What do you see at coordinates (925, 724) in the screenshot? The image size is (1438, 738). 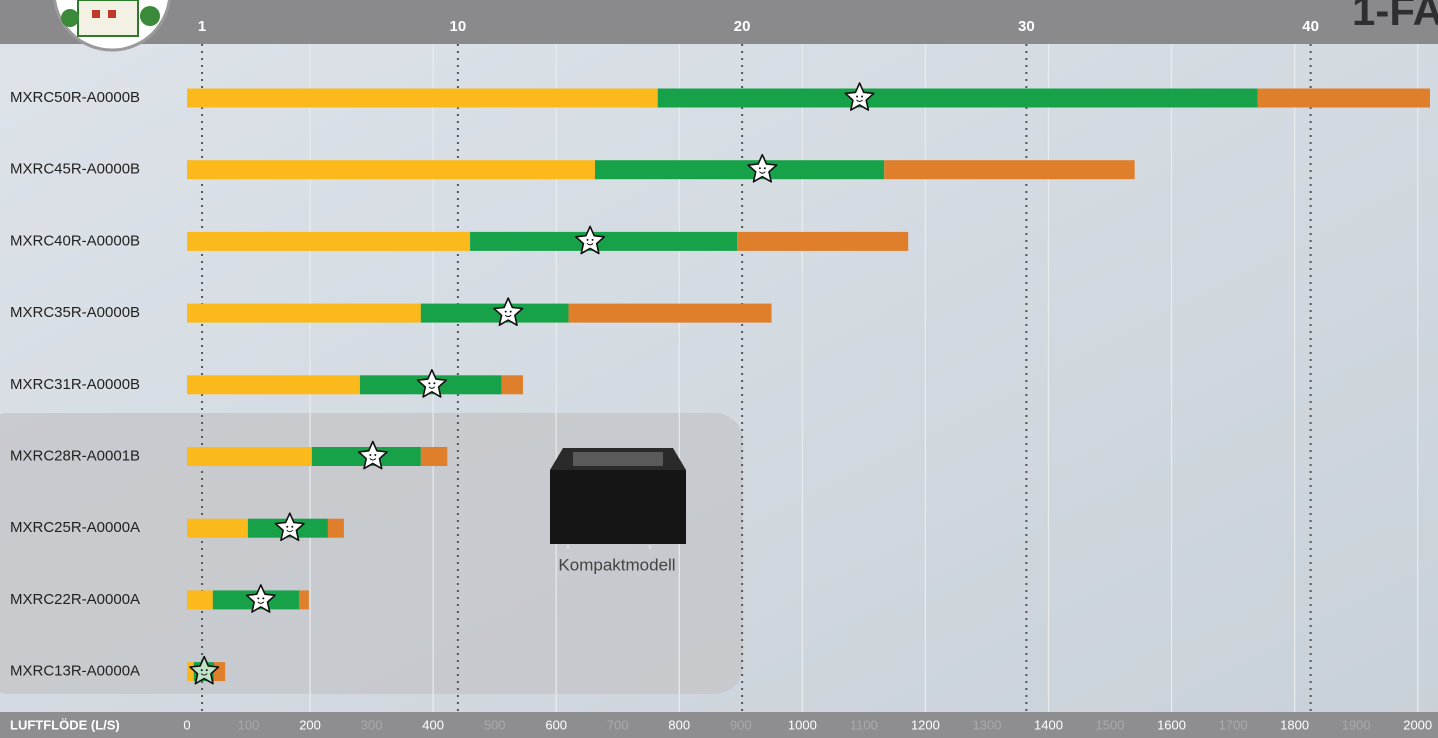 I see `x-tick-label: 1200` at bounding box center [925, 724].